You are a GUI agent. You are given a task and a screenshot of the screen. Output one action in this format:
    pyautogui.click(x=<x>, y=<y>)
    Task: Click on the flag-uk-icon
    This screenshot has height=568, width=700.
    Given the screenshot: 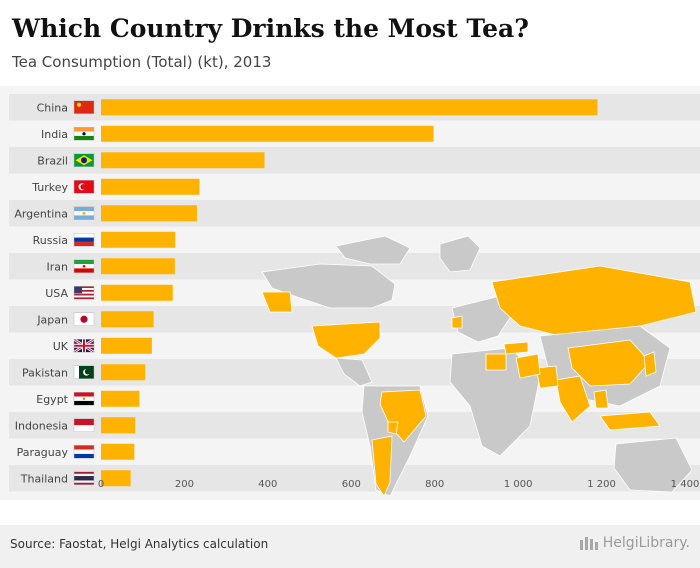 What is the action you would take?
    pyautogui.click(x=84, y=346)
    